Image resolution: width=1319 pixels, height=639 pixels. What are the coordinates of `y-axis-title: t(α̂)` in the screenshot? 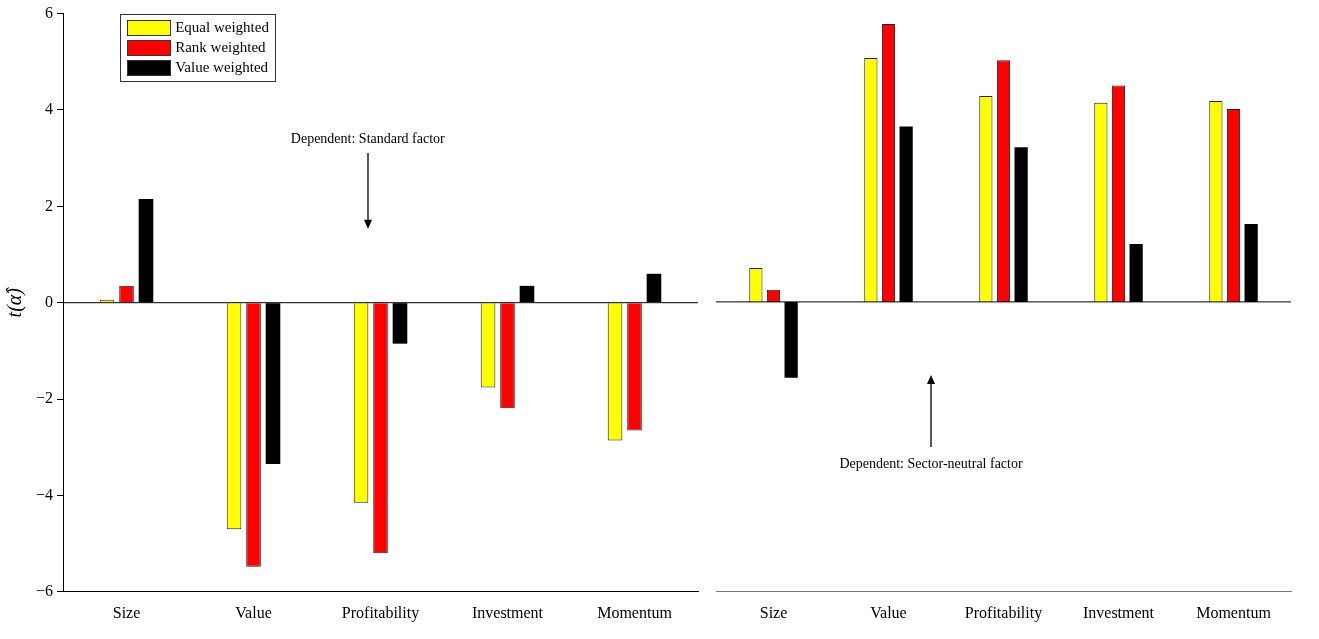 It's located at (15, 302).